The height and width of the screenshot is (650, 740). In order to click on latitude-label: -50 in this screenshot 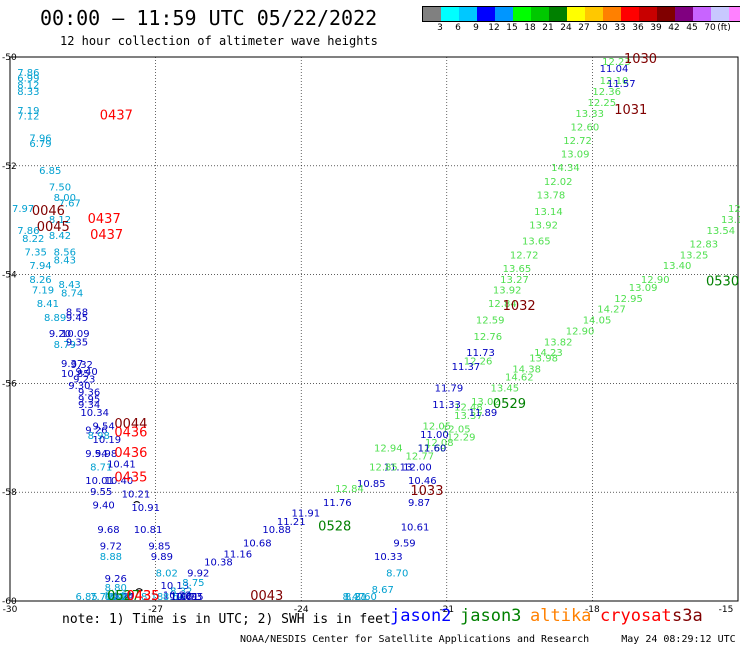, I will do `click(9, 58)`.